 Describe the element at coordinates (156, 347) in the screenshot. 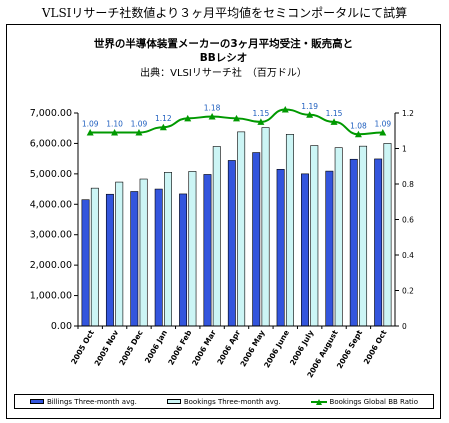

I see `x-tick-label: 2006 Jan` at that location.